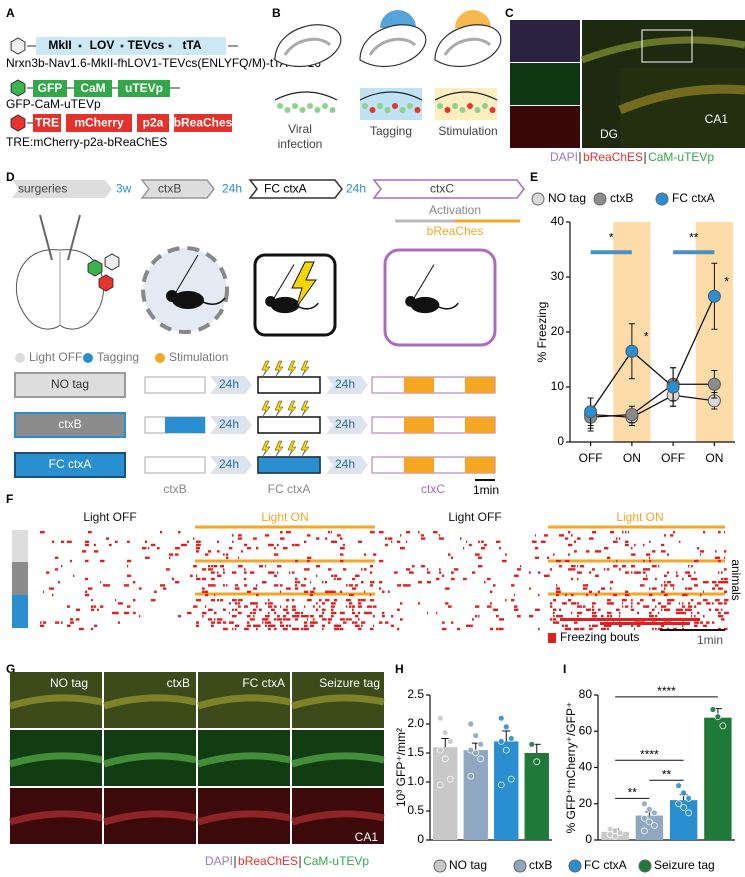  What do you see at coordinates (308, 46) in the screenshot?
I see `brain-outline` at bounding box center [308, 46].